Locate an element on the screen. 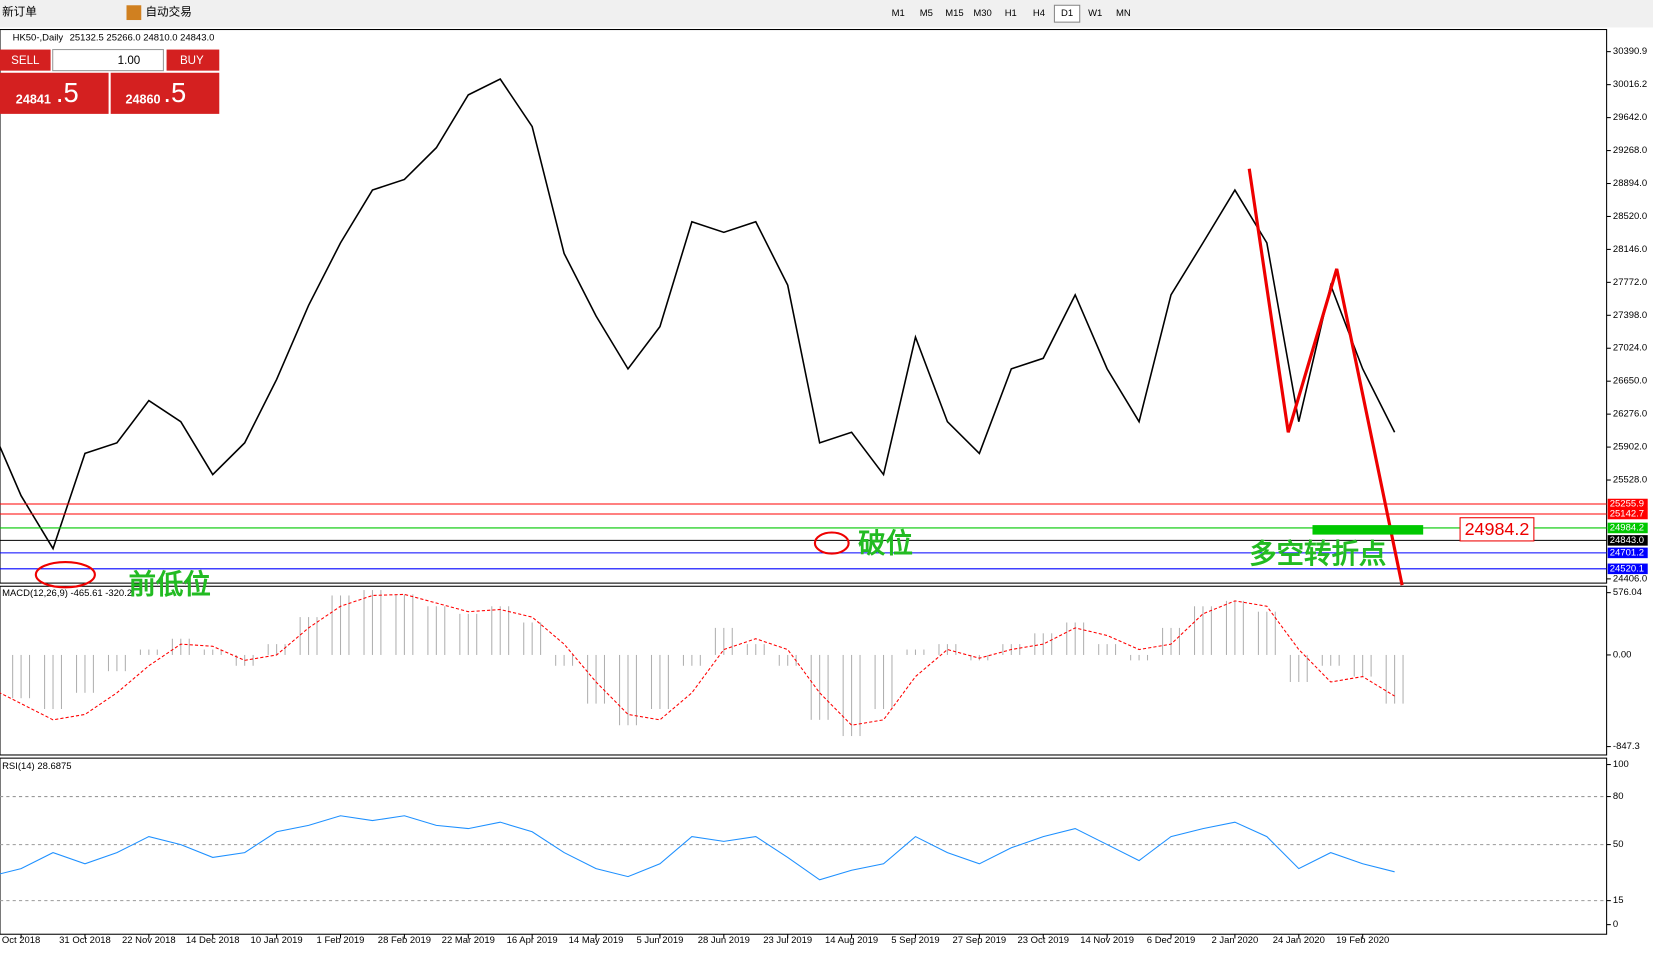 This screenshot has width=1653, height=954. annotation: 前低位 is located at coordinates (170, 584).